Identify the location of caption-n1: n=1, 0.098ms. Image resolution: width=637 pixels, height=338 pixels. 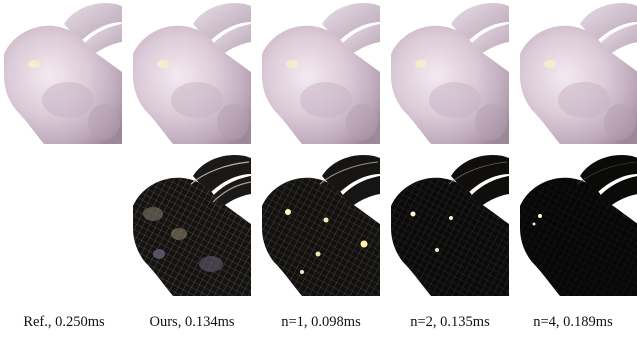
(321, 322).